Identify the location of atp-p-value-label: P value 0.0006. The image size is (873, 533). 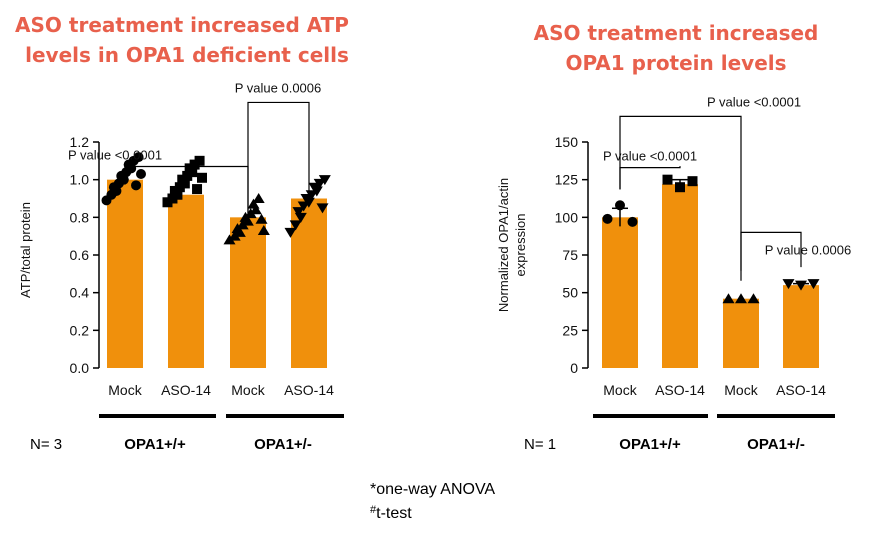
(278, 87).